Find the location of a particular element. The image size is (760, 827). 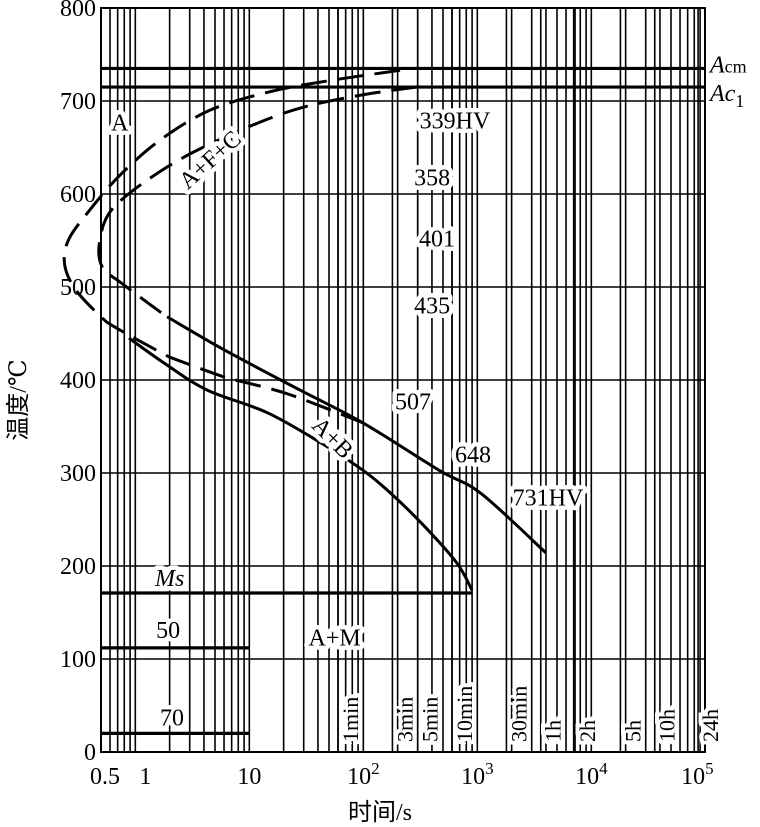

x-axis-label: 时间/s is located at coordinates (380, 812).